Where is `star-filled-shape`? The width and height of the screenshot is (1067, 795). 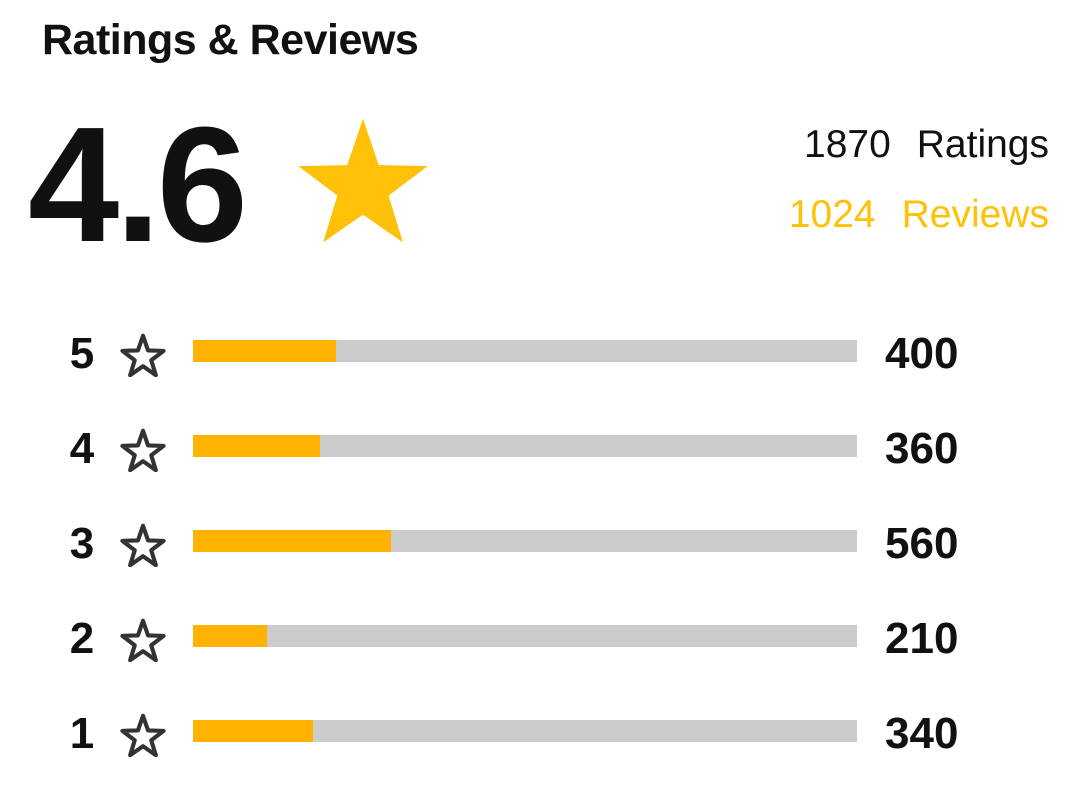
star-filled-shape is located at coordinates (363, 180).